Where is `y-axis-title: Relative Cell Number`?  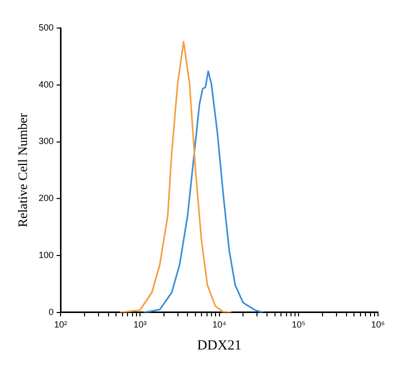 y-axis-title: Relative Cell Number is located at coordinates (22, 170).